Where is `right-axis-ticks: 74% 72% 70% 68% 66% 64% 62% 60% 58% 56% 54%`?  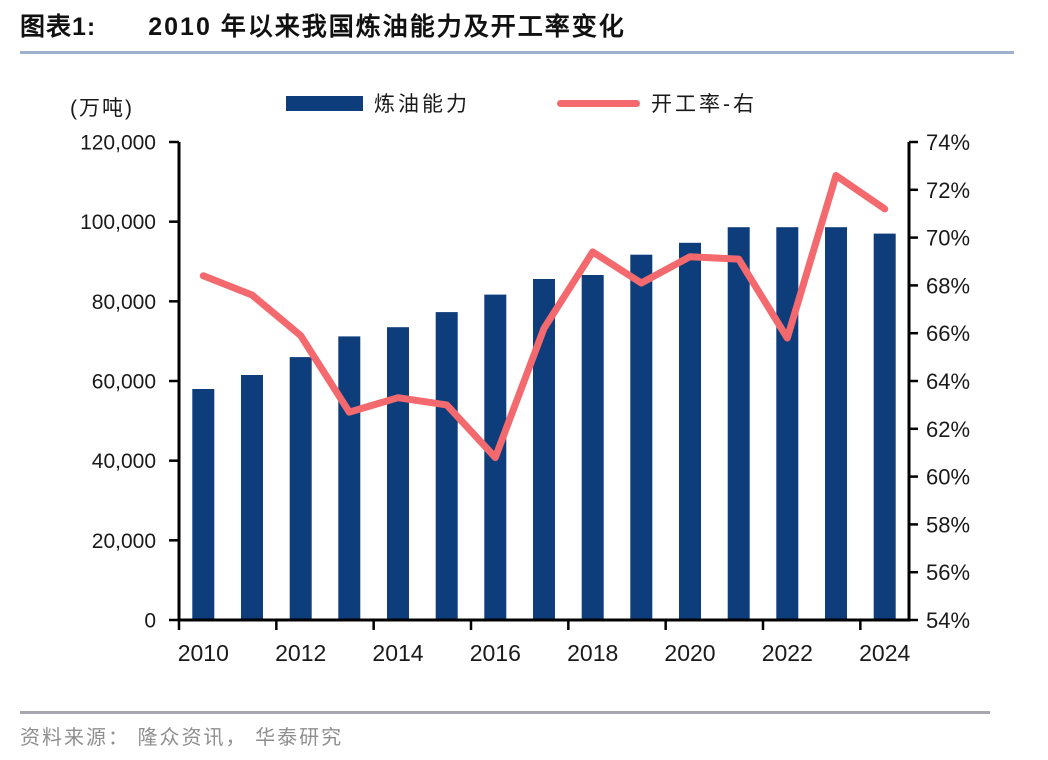 right-axis-ticks: 74% 72% 70% 68% 66% 64% 62% 60% 58% 56% 54% is located at coordinates (939, 381).